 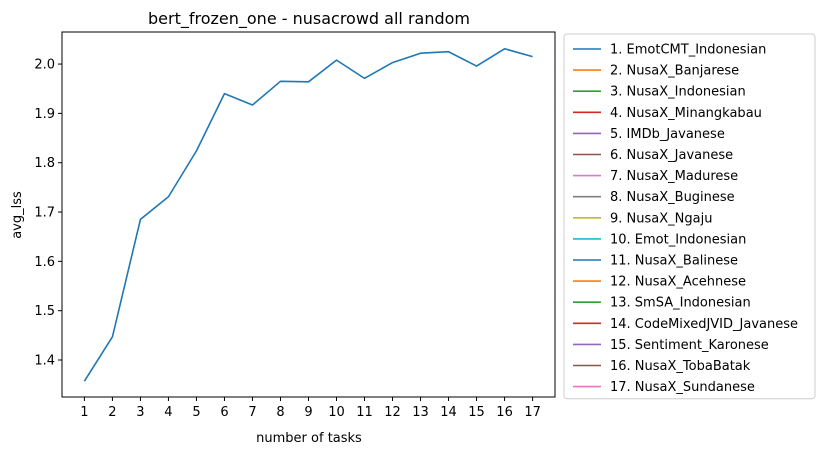 What do you see at coordinates (678, 92) in the screenshot?
I see `legend-label: 3. NusaX_Indonesian` at bounding box center [678, 92].